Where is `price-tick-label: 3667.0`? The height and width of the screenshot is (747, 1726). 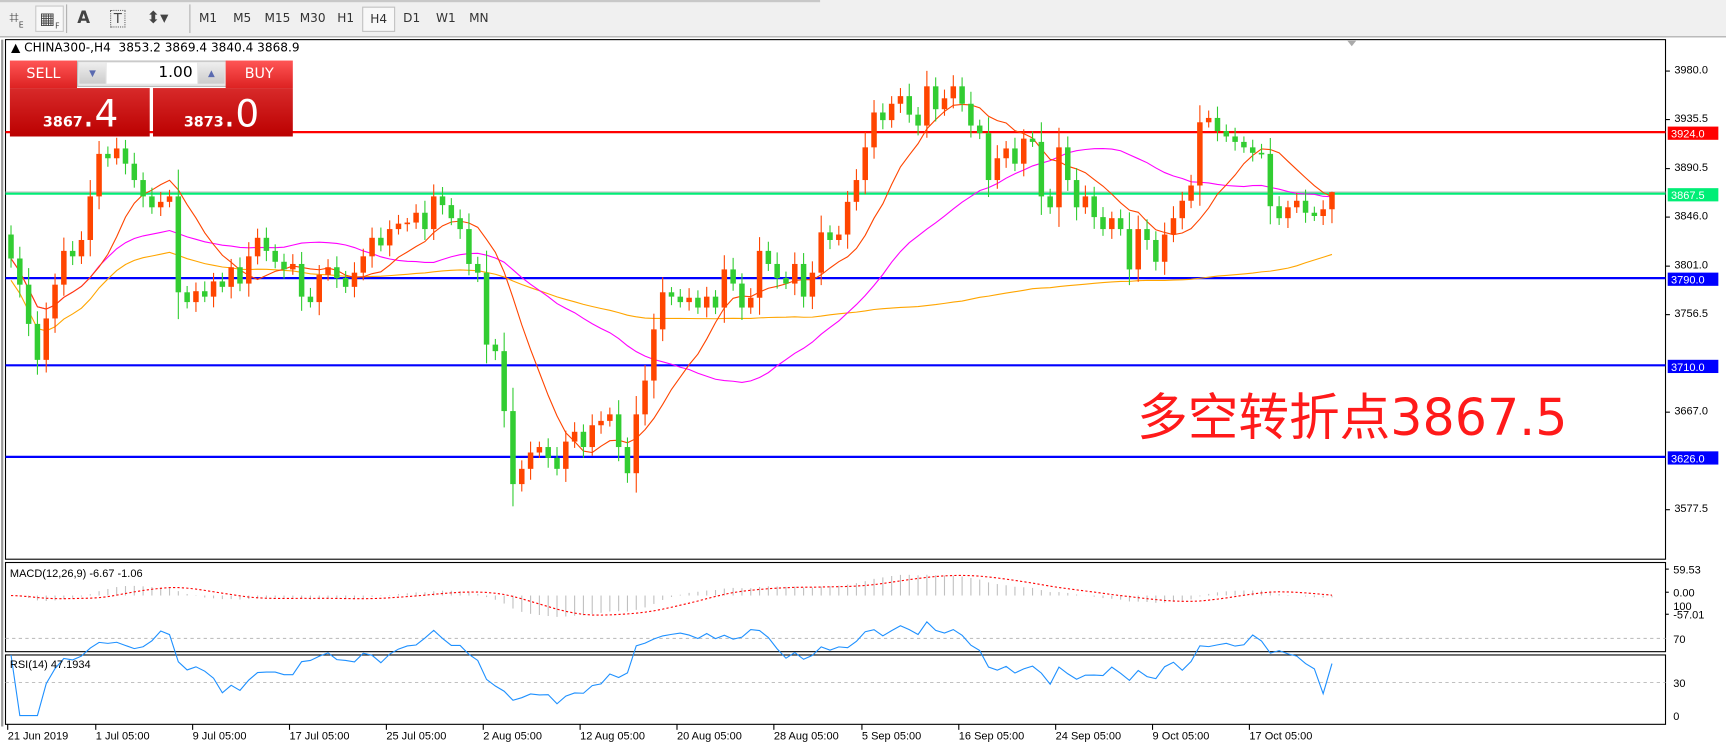
price-tick-label: 3667.0 is located at coordinates (1691, 411).